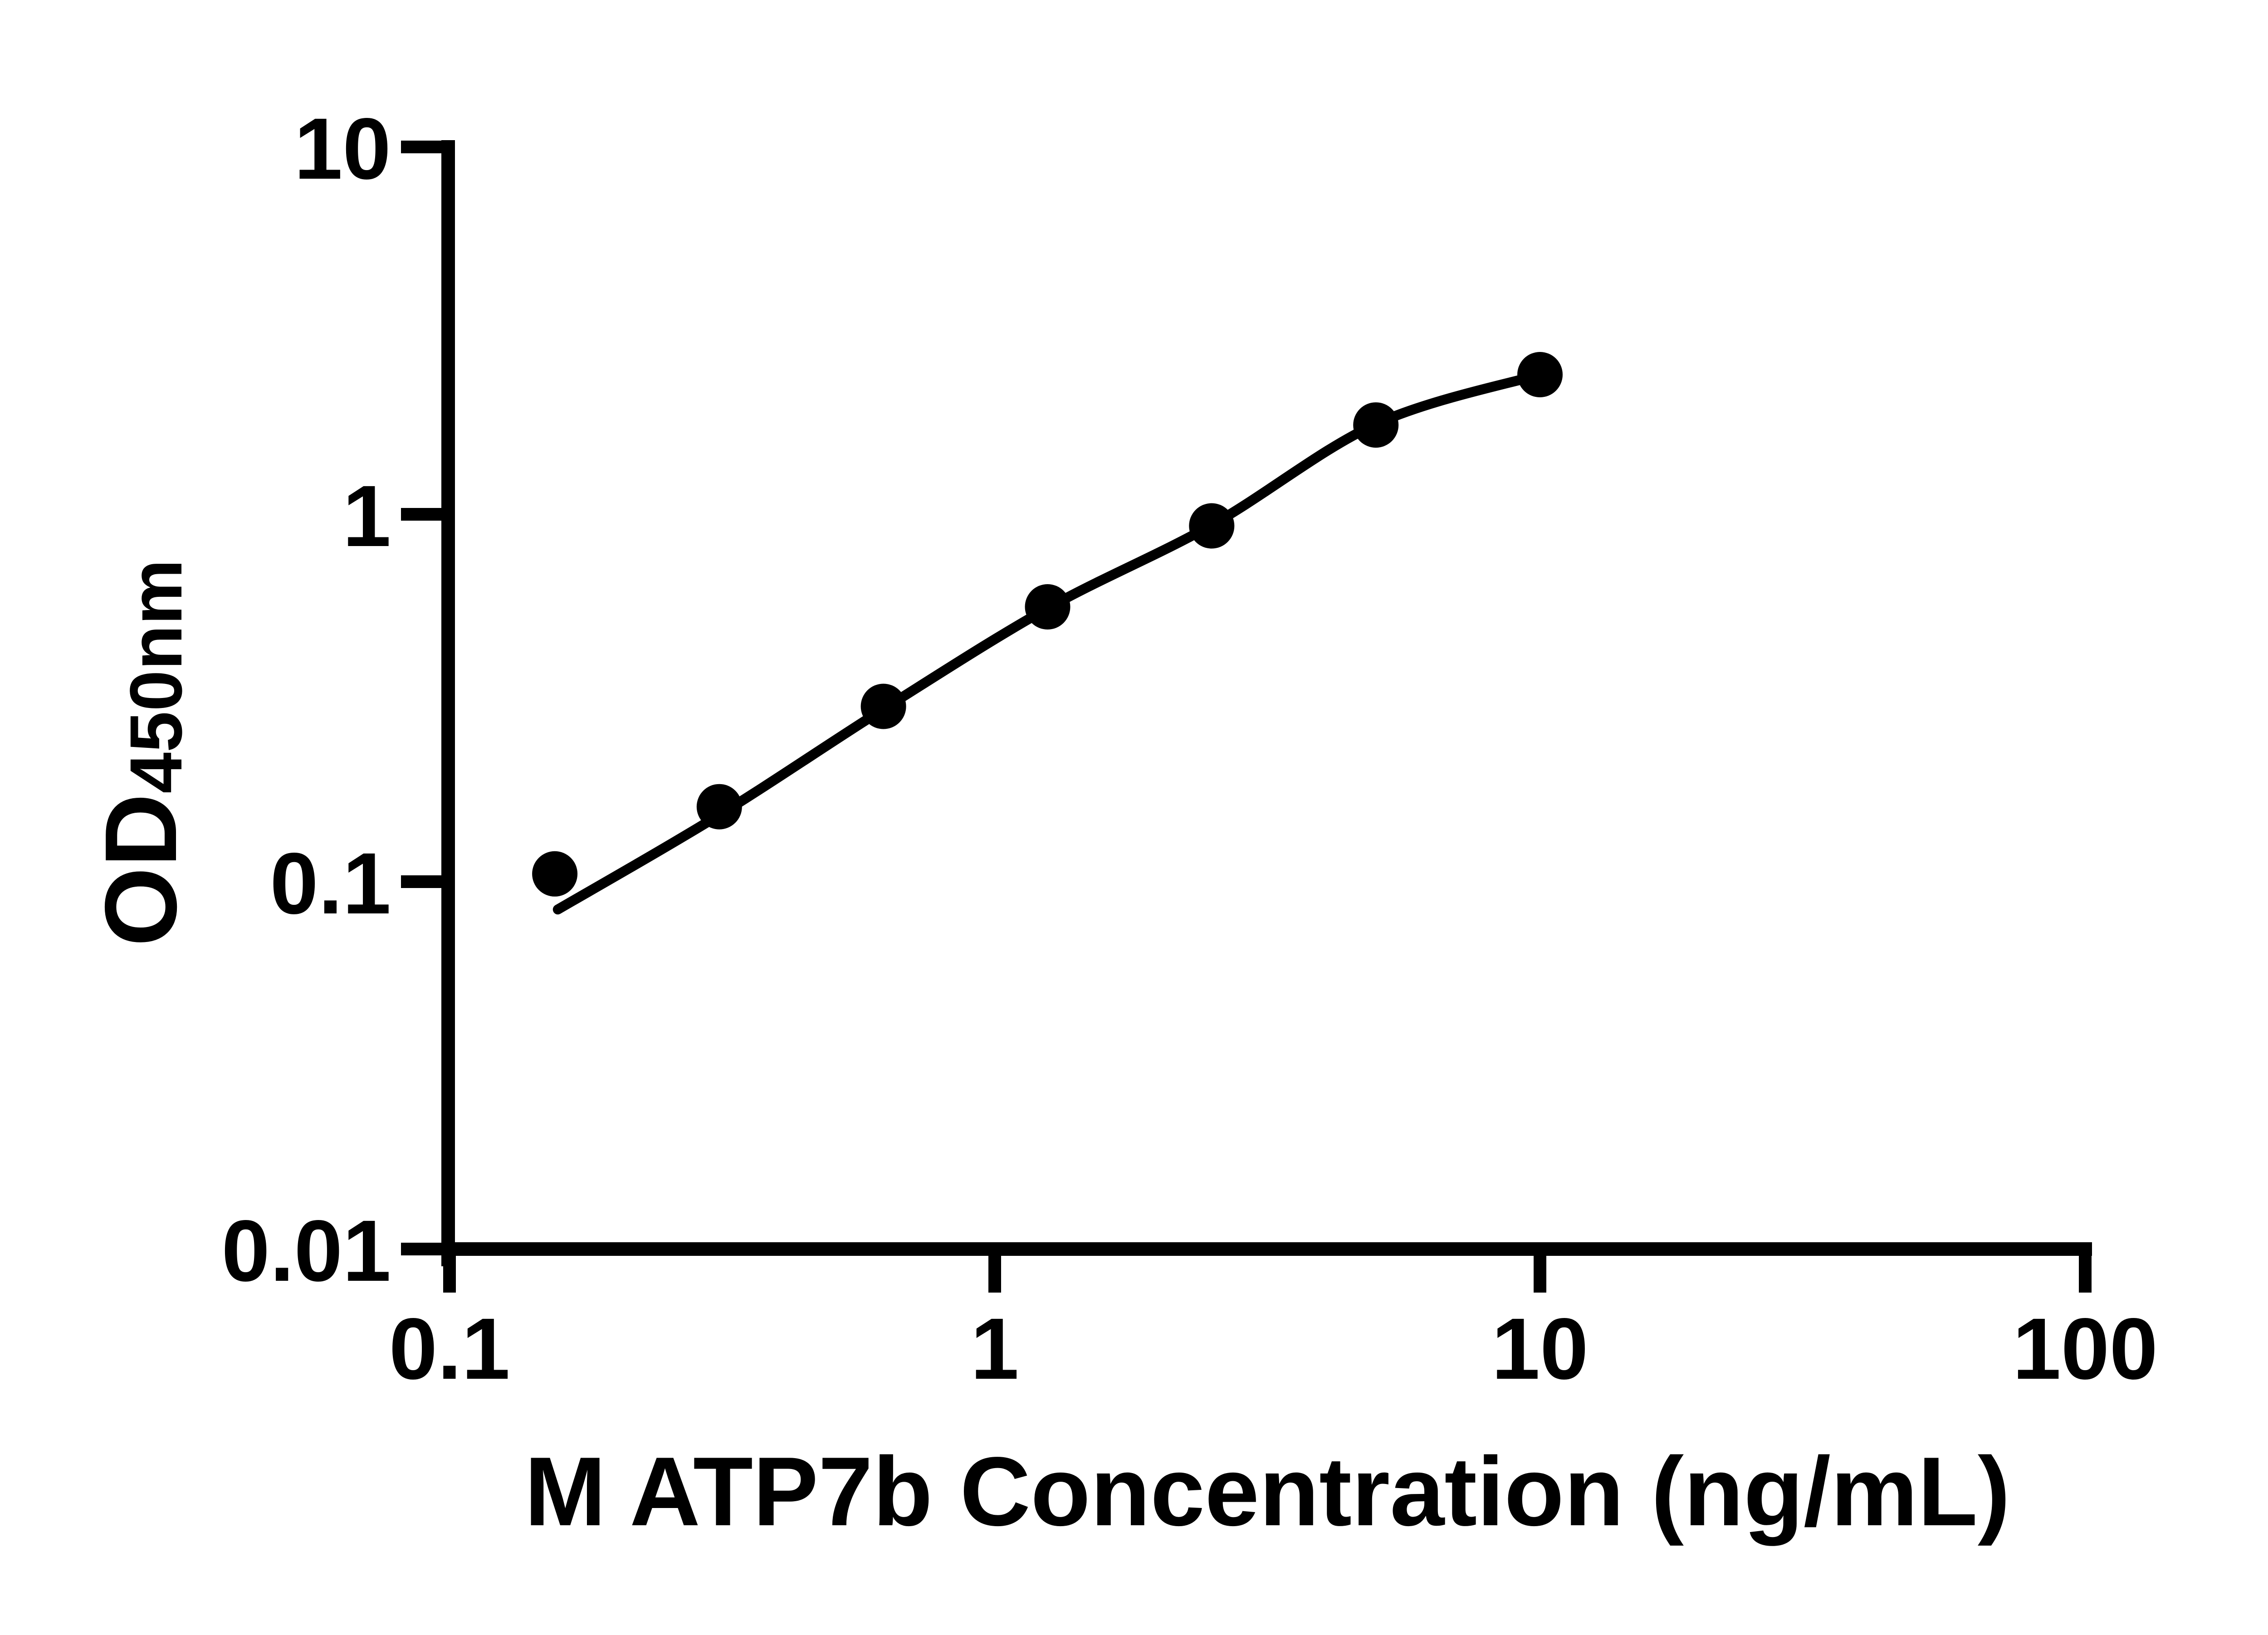 Image resolution: width=2268 pixels, height=1635 pixels. What do you see at coordinates (343, 148) in the screenshot?
I see `y-tick-label: 10` at bounding box center [343, 148].